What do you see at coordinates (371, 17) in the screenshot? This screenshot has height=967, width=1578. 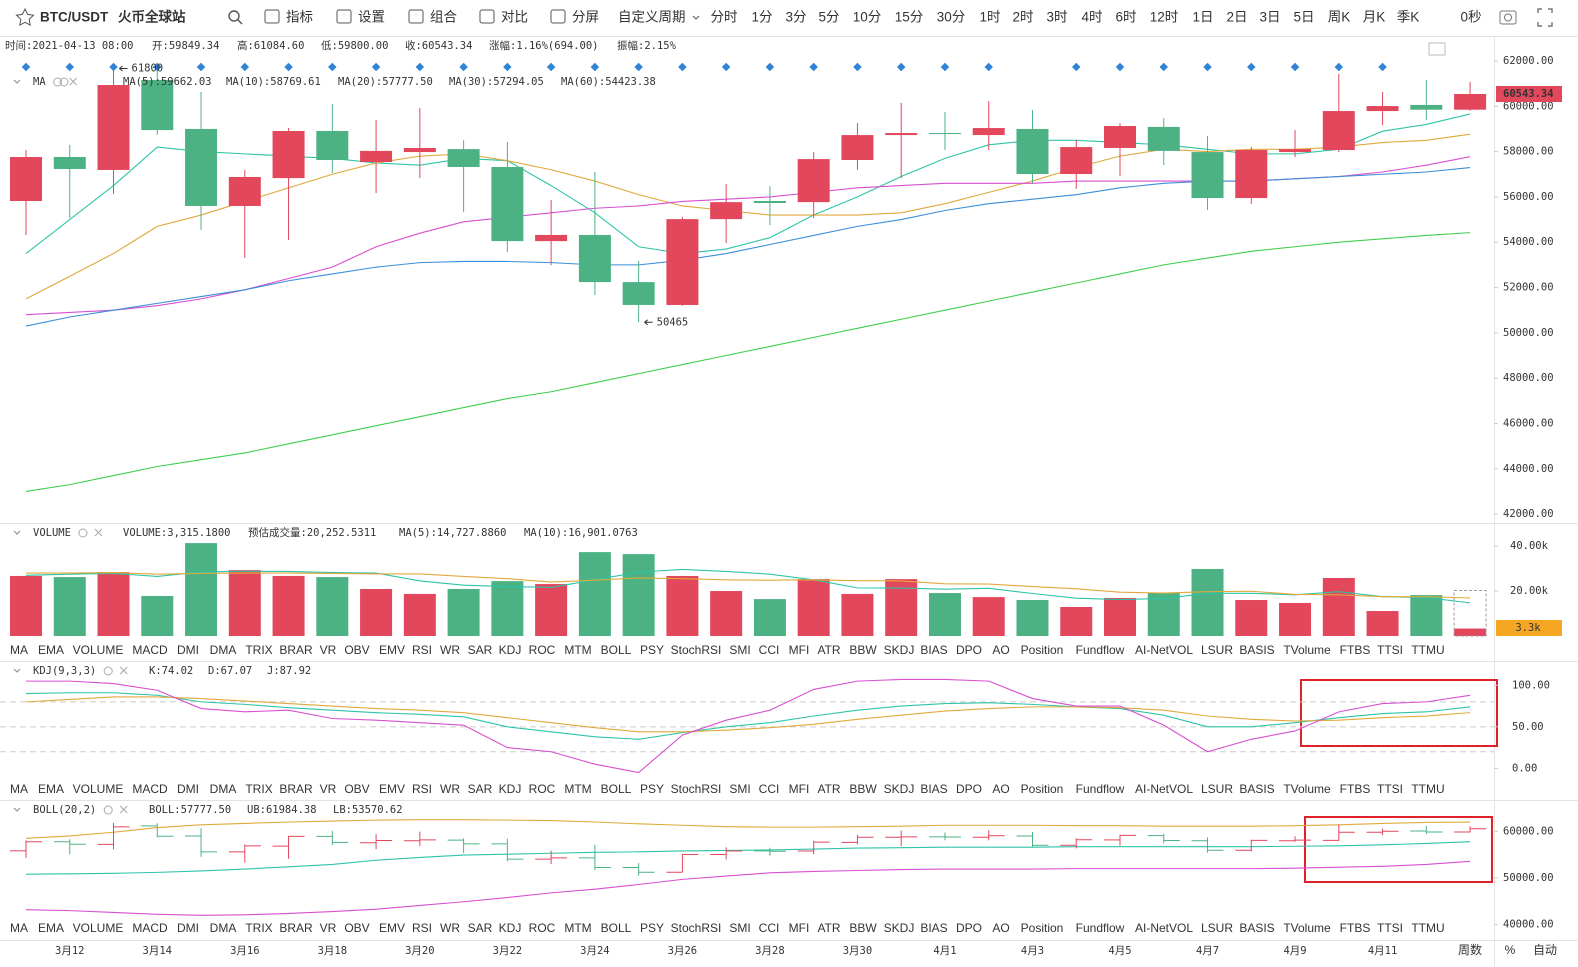 I see `toolbar-button: 设置` at bounding box center [371, 17].